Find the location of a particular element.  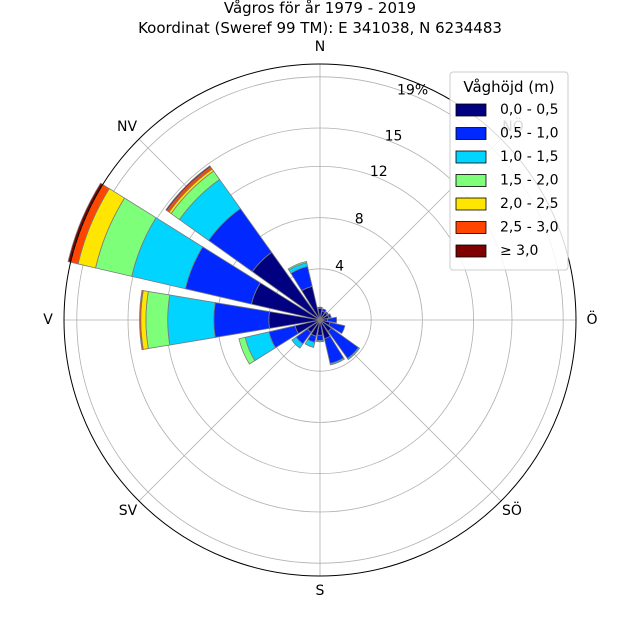

legend-label-4: 2,0 - 2,5 is located at coordinates (529, 204).